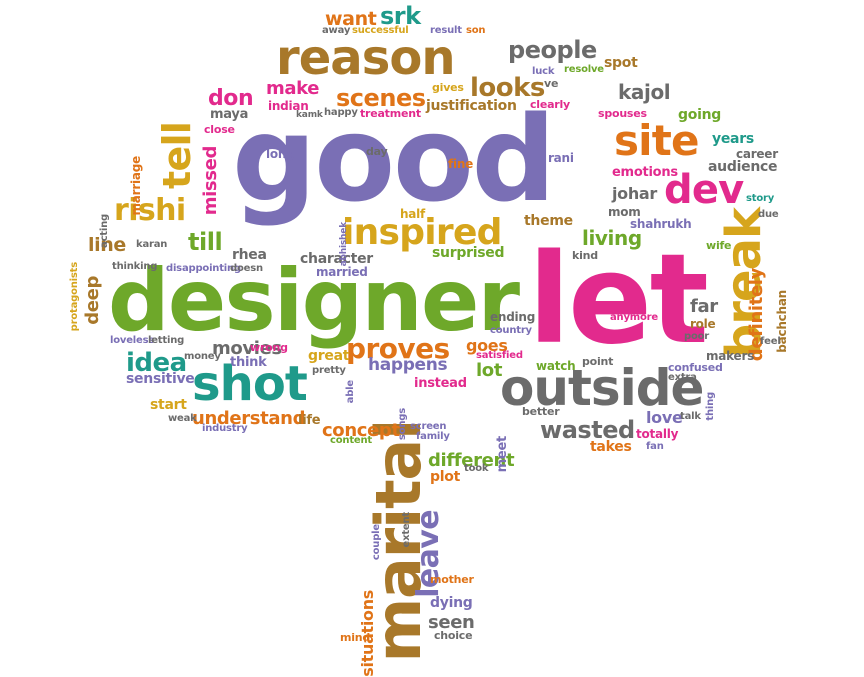 The height and width of the screenshot is (677, 864). Describe the element at coordinates (757, 154) in the screenshot. I see `word-career: career` at that location.